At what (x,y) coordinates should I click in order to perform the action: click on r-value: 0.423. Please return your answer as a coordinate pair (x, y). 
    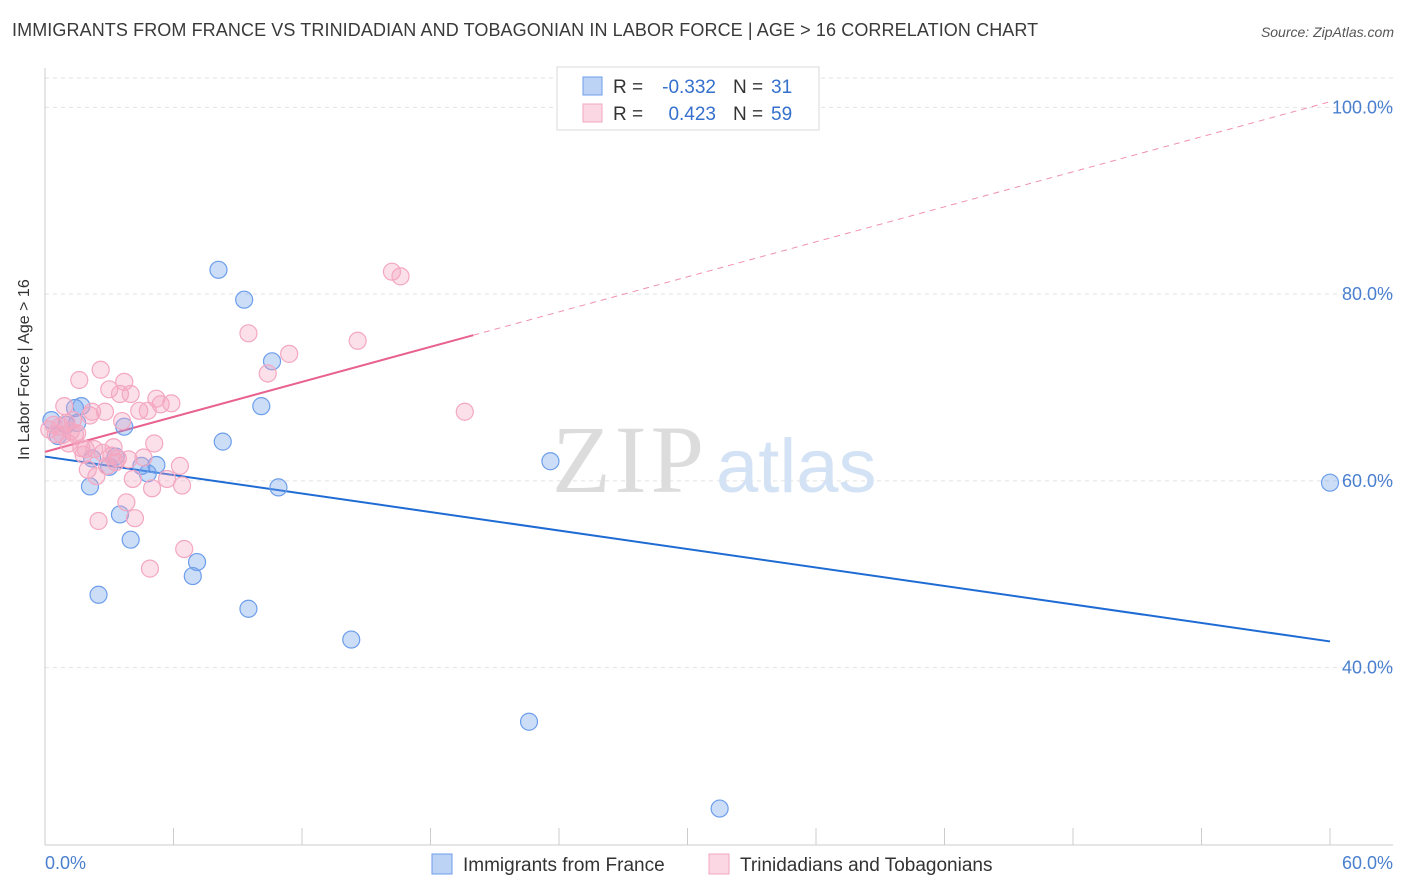
    Looking at the image, I should click on (692, 114).